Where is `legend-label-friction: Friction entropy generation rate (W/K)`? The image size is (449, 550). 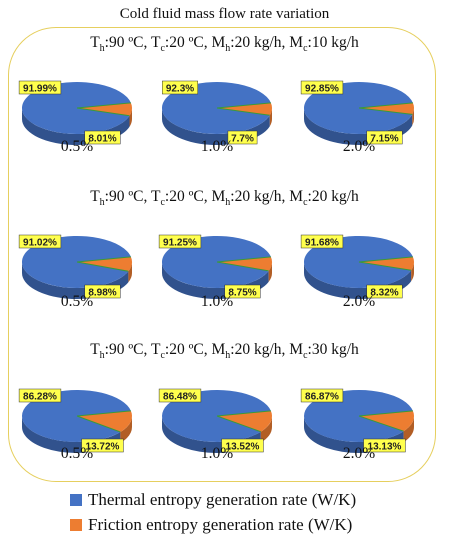
legend-label-friction: Friction entropy generation rate (W/K) is located at coordinates (220, 524).